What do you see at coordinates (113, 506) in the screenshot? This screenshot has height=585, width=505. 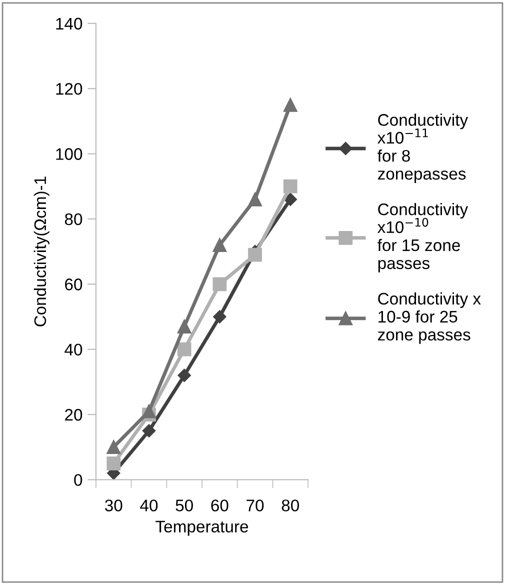 I see `x-tick-label: 30` at bounding box center [113, 506].